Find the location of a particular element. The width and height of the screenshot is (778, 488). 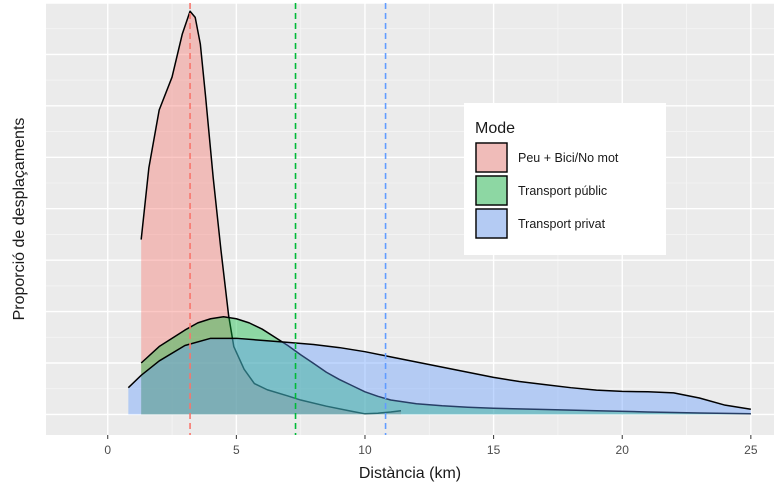

legend-key-peu-bici-no-mot is located at coordinates (491, 157).